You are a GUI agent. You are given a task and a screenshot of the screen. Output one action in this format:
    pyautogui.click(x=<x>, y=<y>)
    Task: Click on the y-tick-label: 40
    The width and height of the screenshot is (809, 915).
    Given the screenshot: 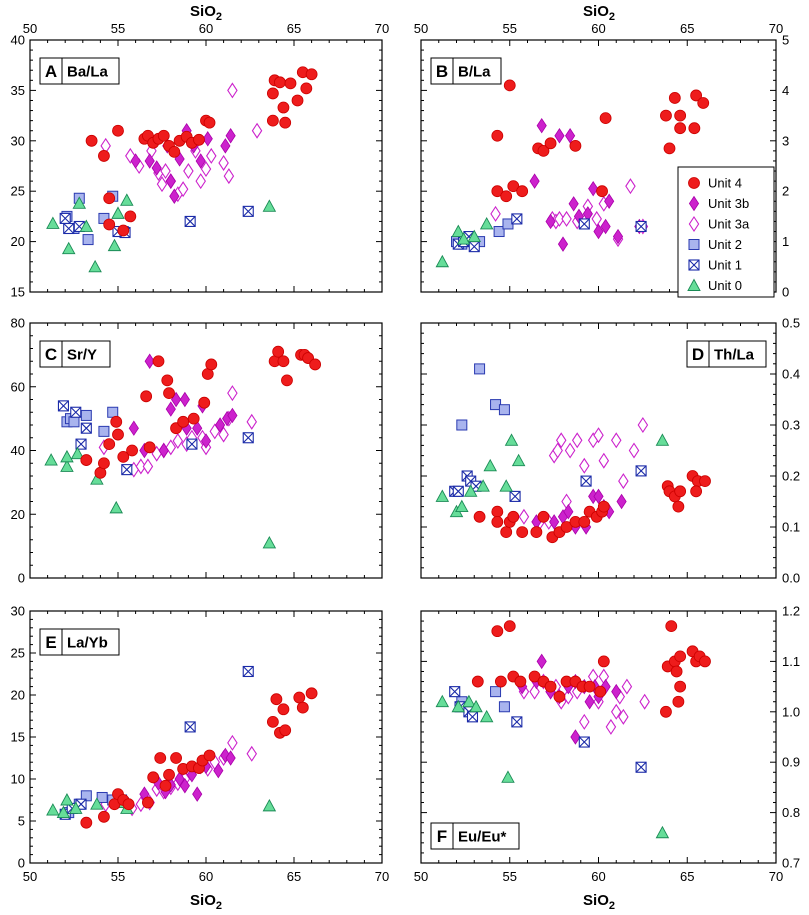 What is the action you would take?
    pyautogui.click(x=18, y=450)
    